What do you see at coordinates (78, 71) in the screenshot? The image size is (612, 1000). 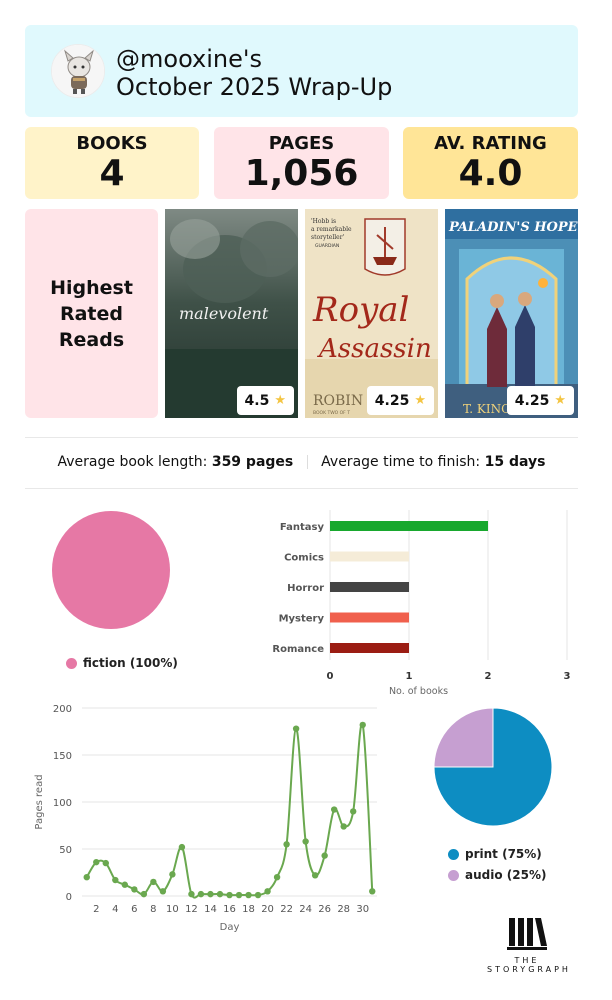 I see `avatar` at bounding box center [78, 71].